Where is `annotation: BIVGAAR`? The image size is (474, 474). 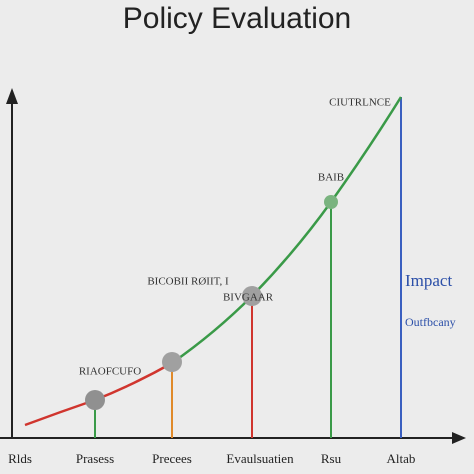 annotation: BIVGAAR is located at coordinates (248, 298).